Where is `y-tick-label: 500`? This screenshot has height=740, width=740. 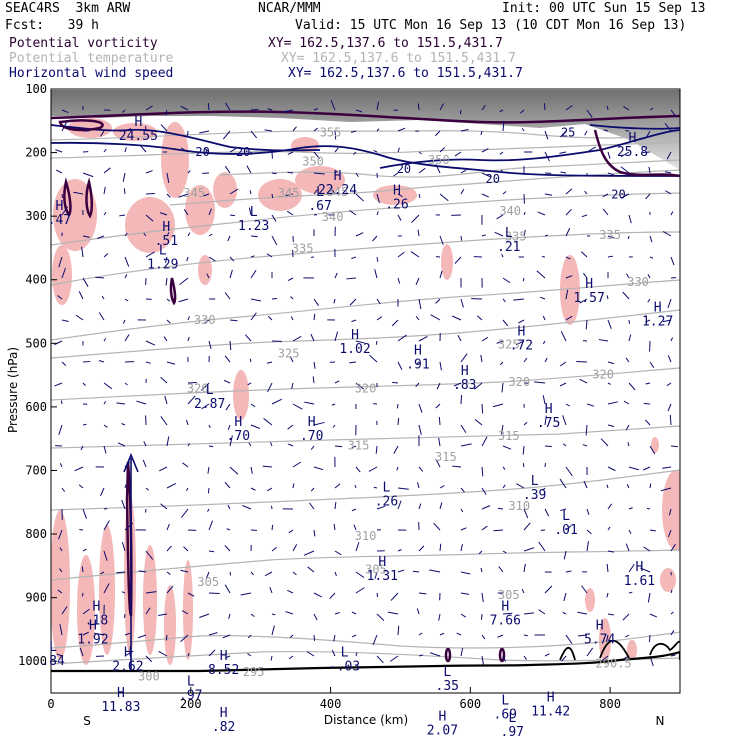
y-tick-label: 500 is located at coordinates (36, 343).